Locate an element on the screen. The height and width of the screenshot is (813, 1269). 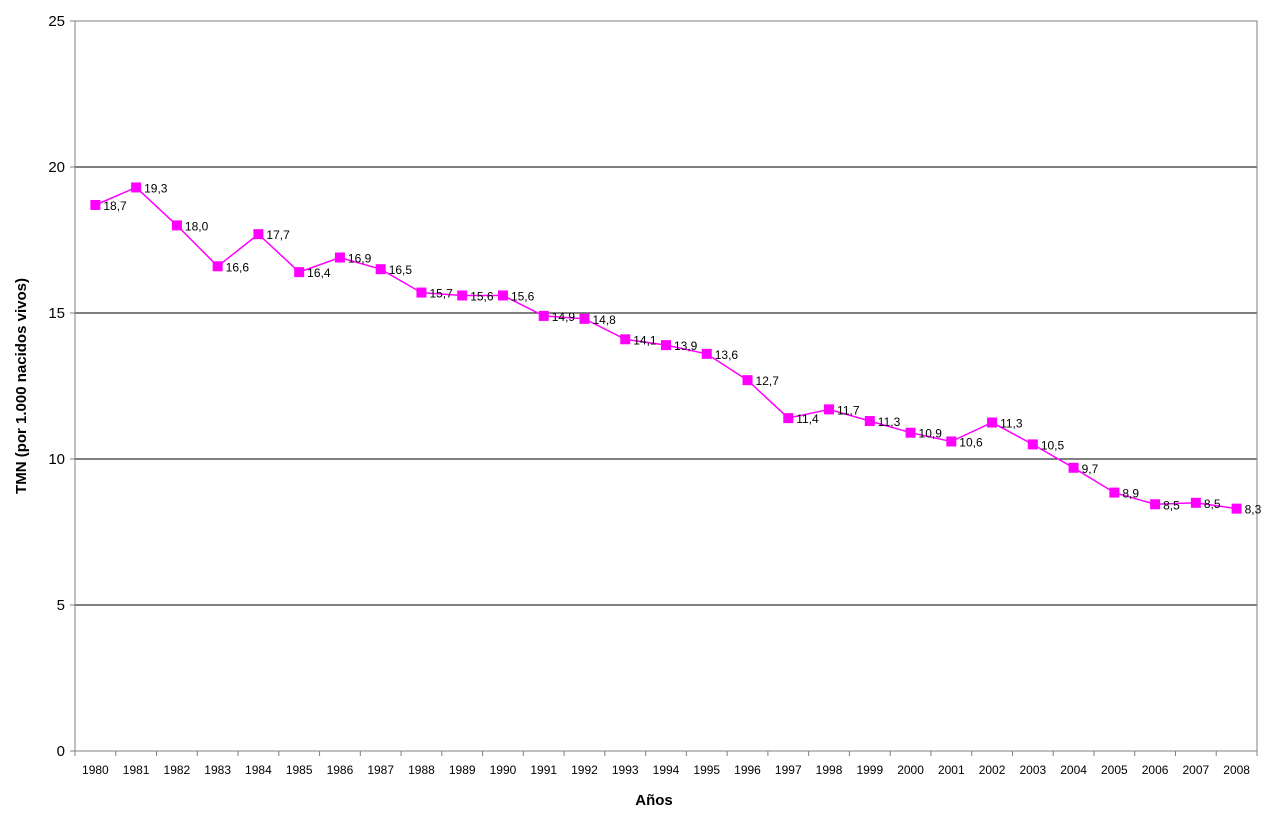
y-tick-label: 5 is located at coordinates (61, 605).